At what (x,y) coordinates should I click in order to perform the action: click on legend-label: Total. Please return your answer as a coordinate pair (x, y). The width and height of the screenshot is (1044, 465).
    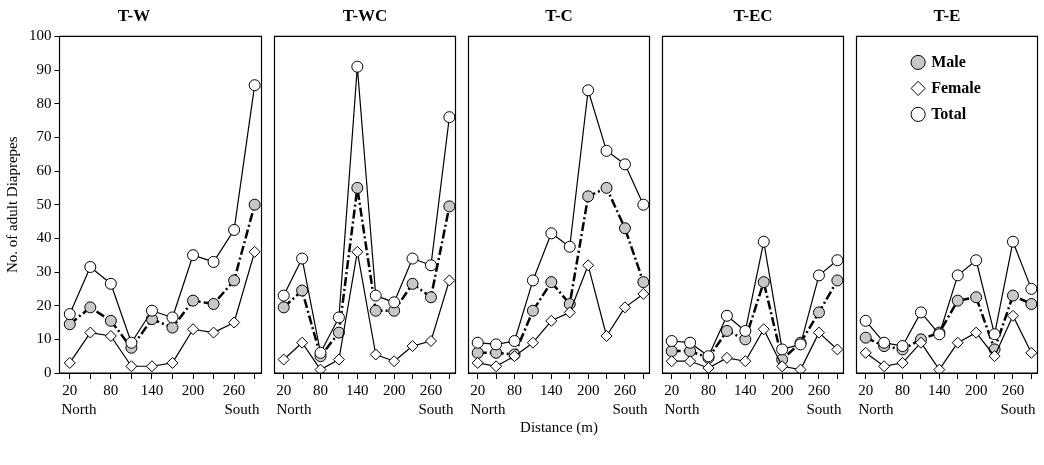
    Looking at the image, I should click on (949, 113).